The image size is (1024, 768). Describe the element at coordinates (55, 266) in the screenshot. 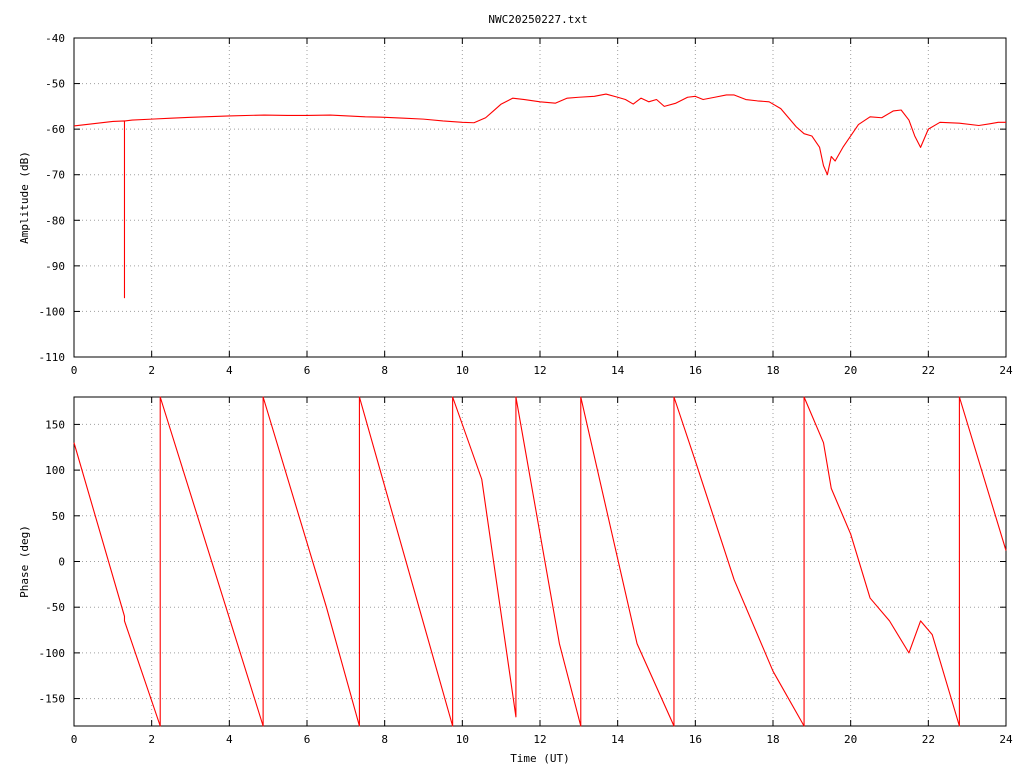

I see `amplitude-y-tick-label: -90` at that location.